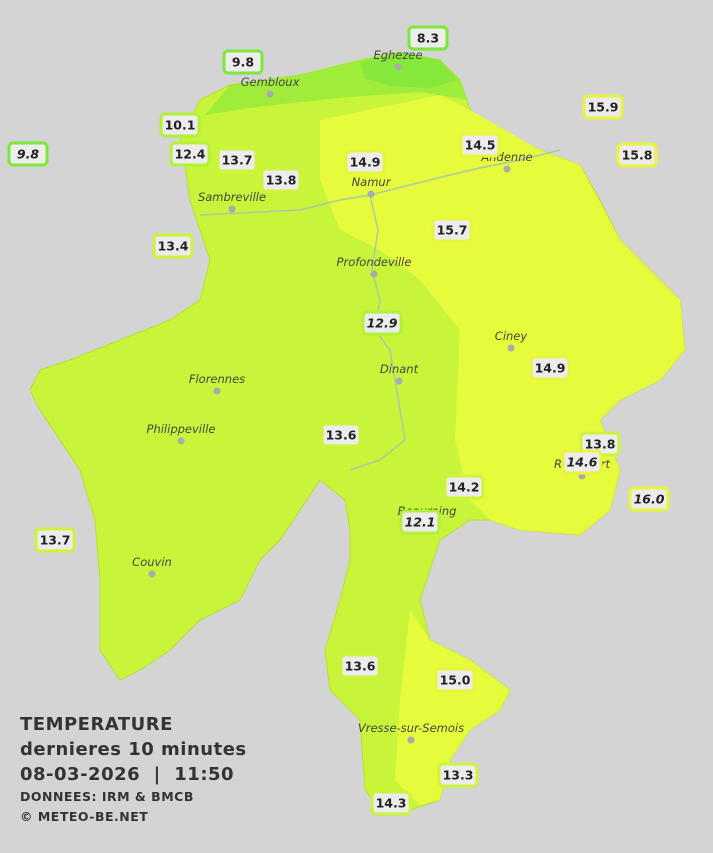 The image size is (713, 853). I want to click on station-value: 10.1, so click(180, 125).